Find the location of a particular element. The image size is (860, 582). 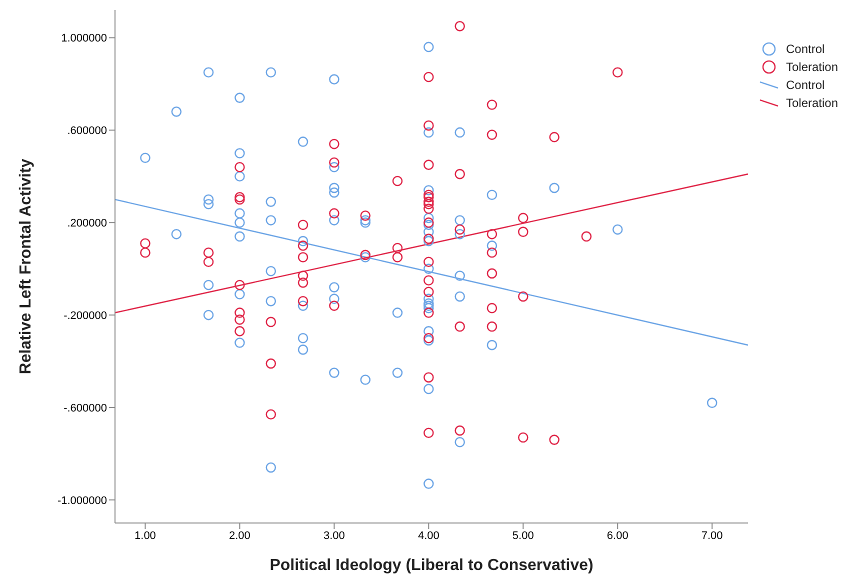

x-tick-label: 5.00 is located at coordinates (523, 536).